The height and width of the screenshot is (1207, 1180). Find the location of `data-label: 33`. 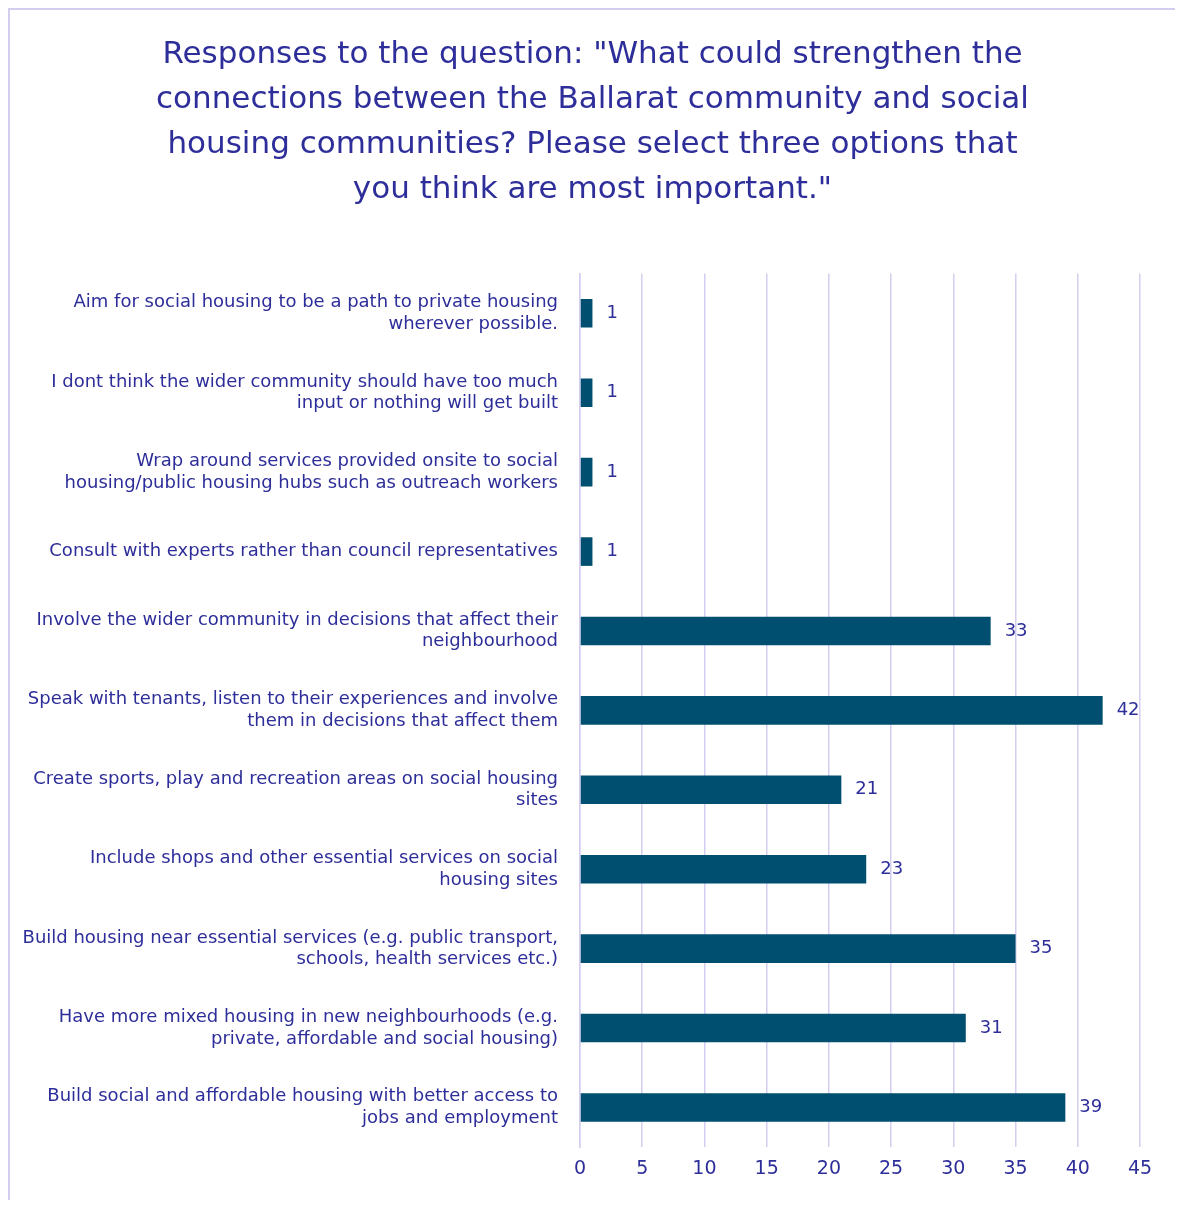

data-label: 33 is located at coordinates (1016, 629).